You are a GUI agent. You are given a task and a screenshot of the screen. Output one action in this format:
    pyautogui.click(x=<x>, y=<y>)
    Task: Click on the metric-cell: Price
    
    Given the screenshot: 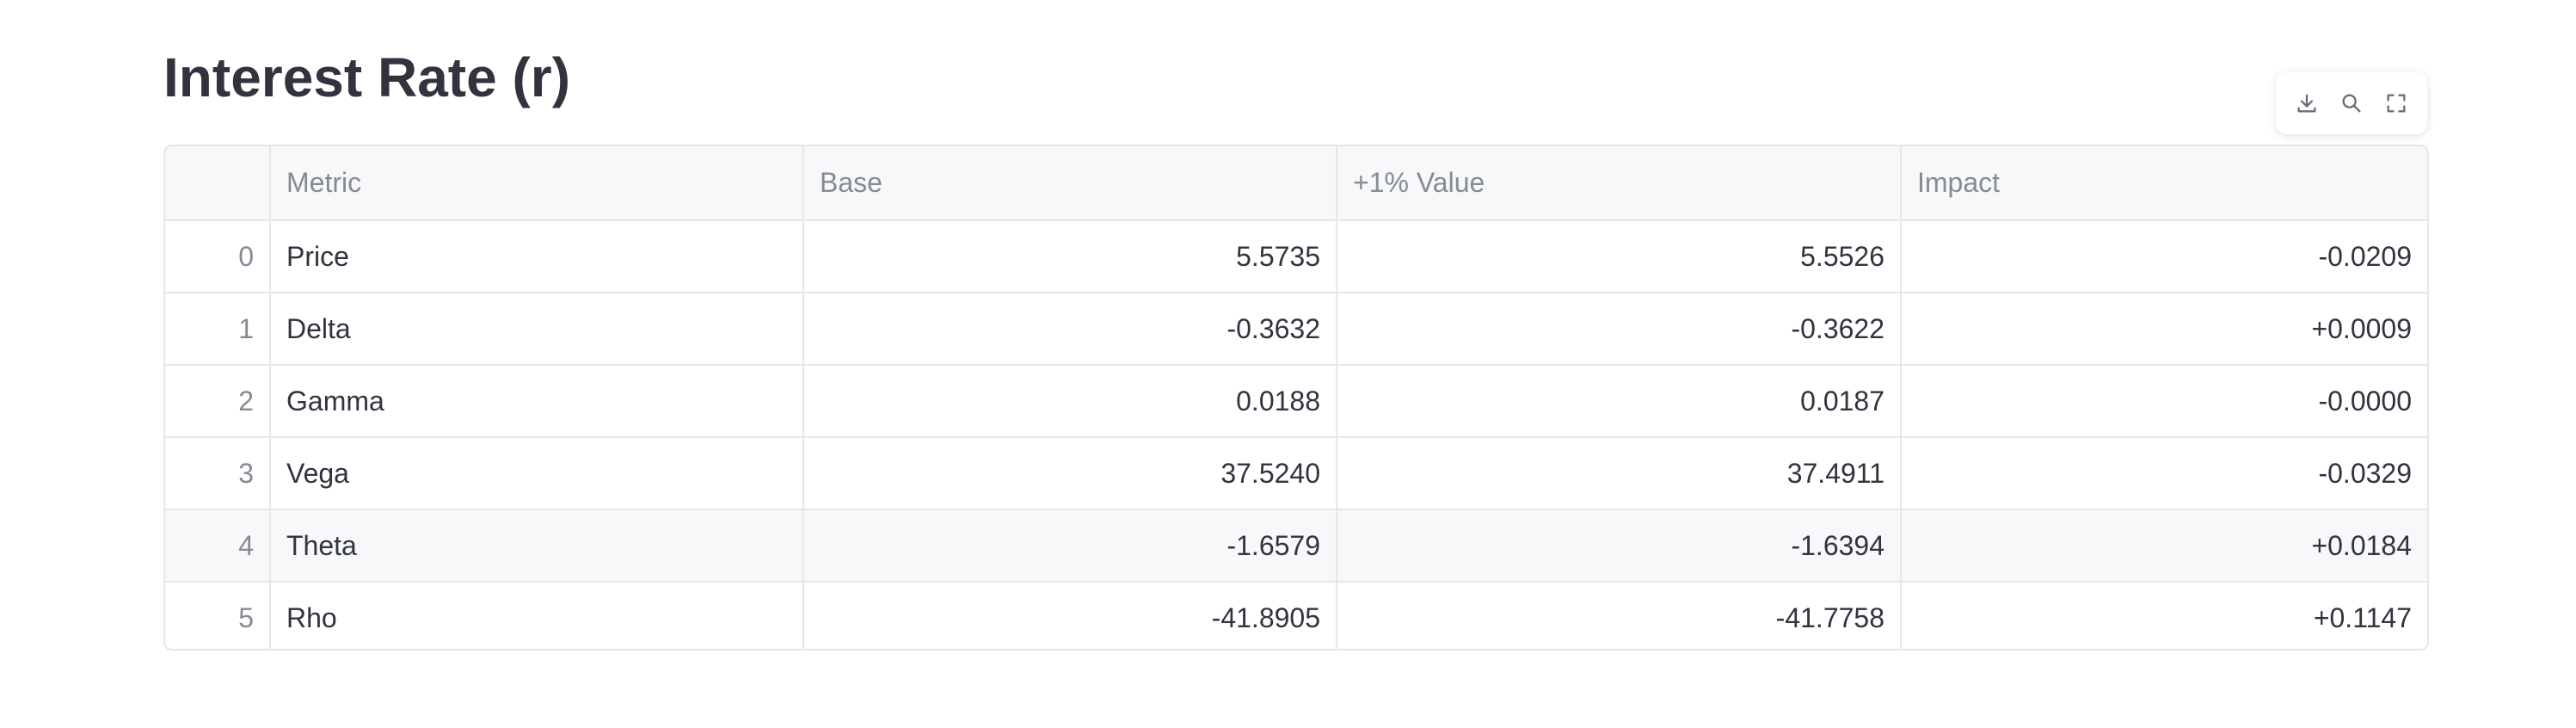 What is the action you would take?
    pyautogui.click(x=537, y=257)
    